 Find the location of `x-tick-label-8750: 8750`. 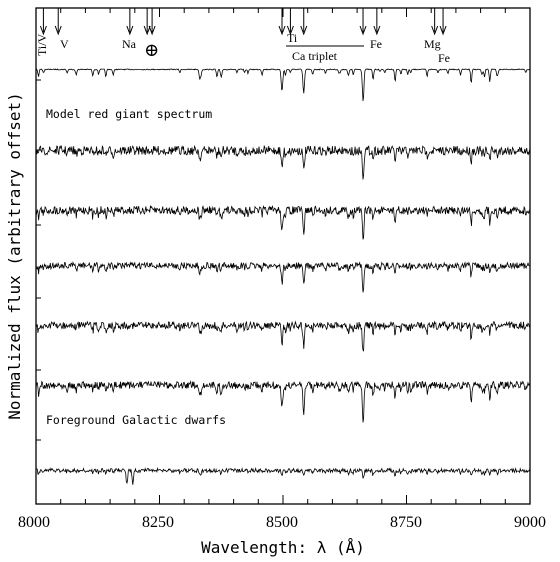

x-tick-label-8750: 8750 is located at coordinates (406, 522).